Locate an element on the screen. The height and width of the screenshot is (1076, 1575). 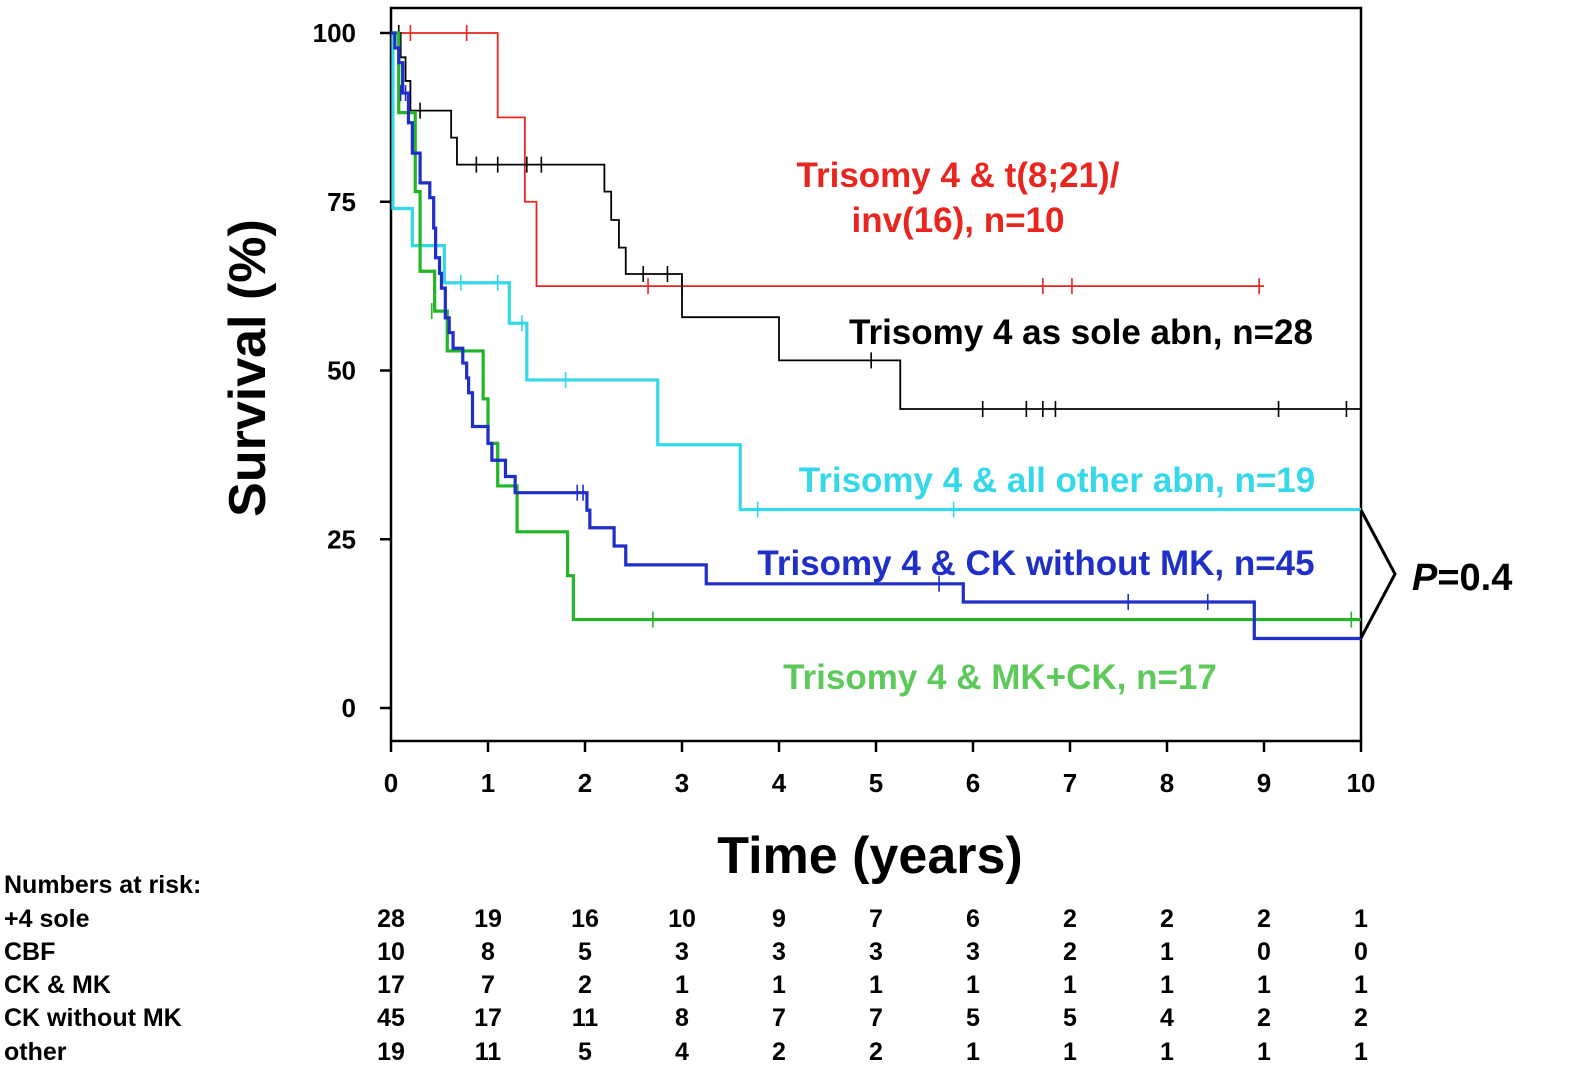
y-axis-title: Survival (%) is located at coordinates (248, 368).